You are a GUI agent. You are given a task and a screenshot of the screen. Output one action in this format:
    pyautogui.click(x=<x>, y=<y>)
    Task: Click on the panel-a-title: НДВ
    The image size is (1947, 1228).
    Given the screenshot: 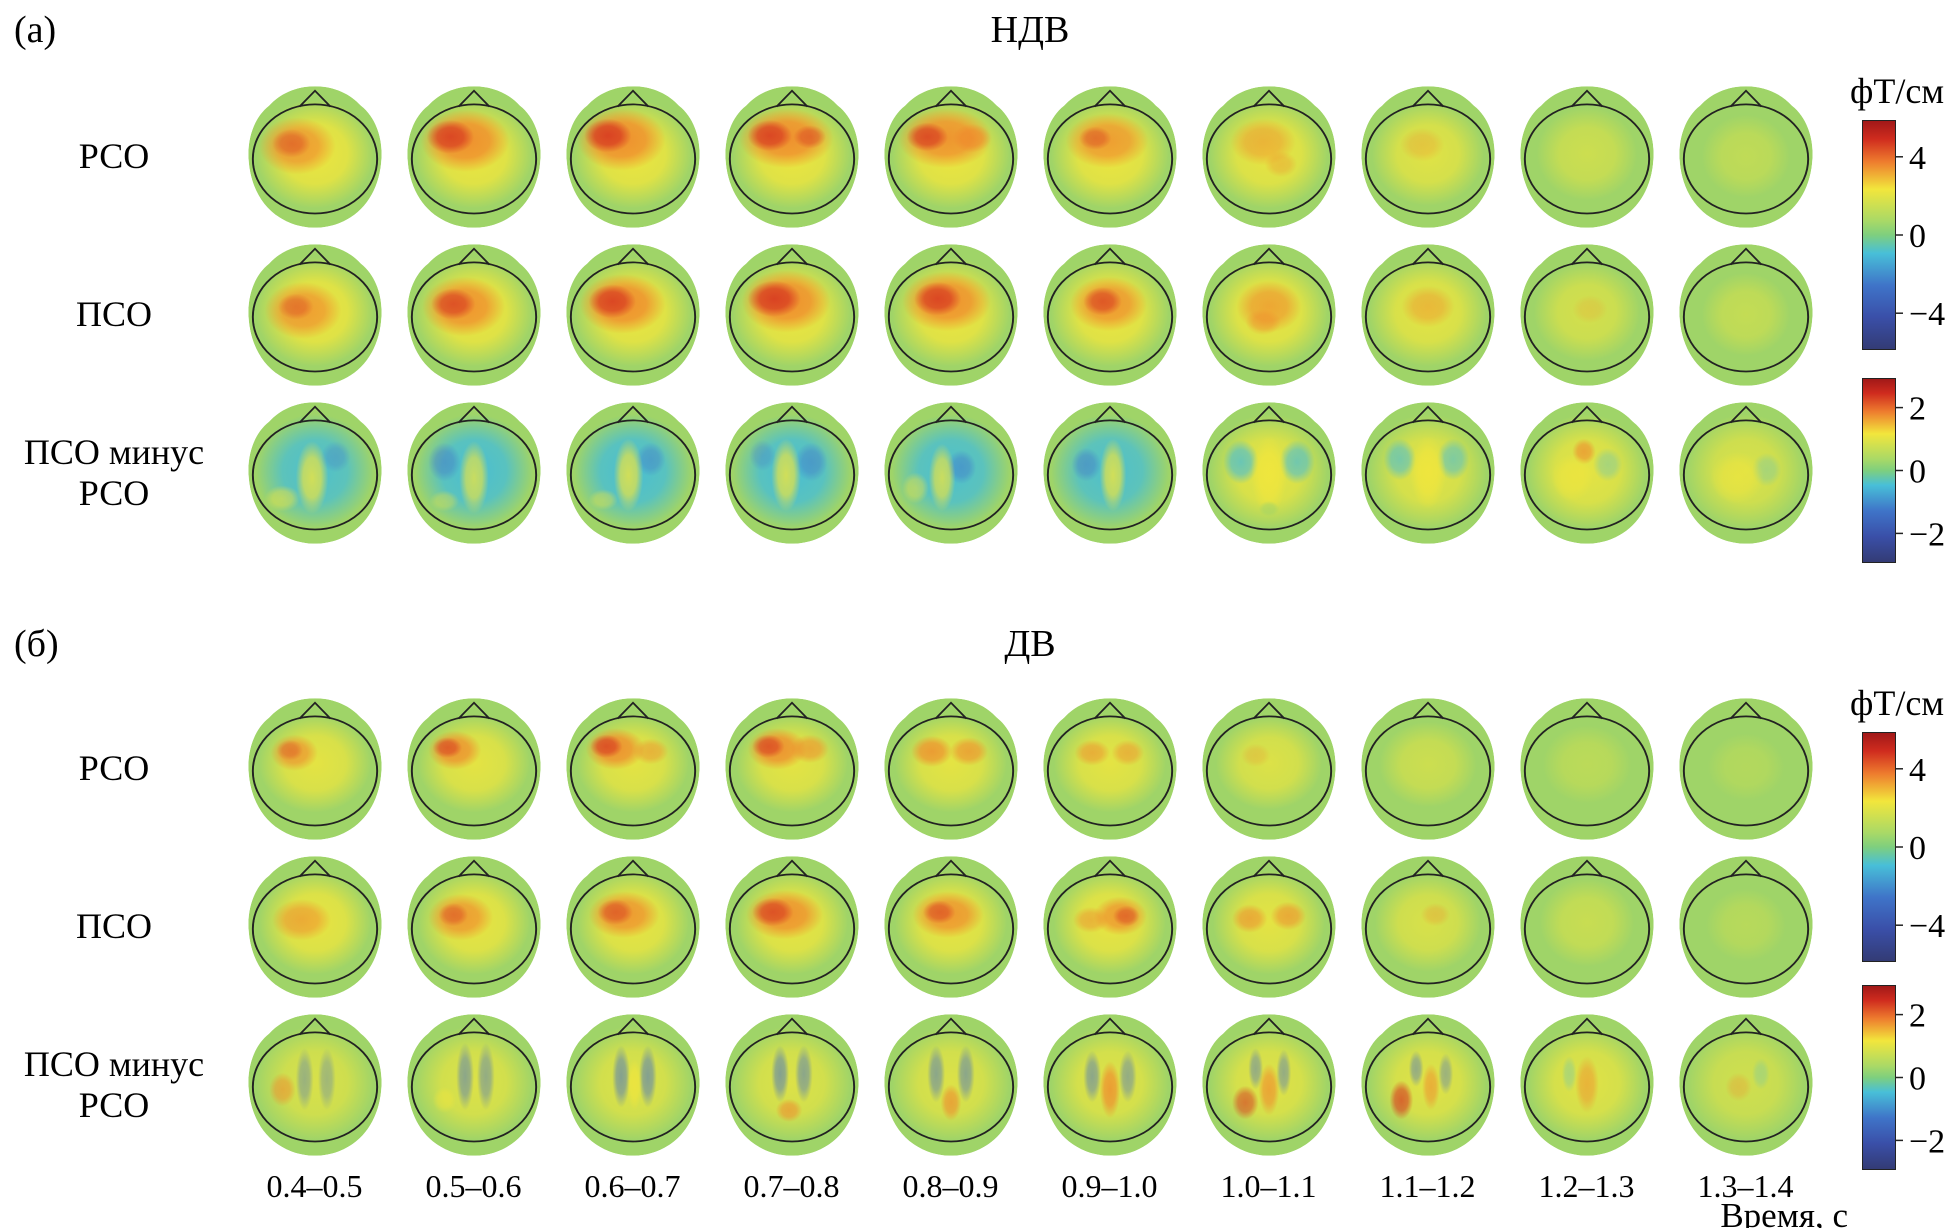 What is the action you would take?
    pyautogui.click(x=1030, y=30)
    